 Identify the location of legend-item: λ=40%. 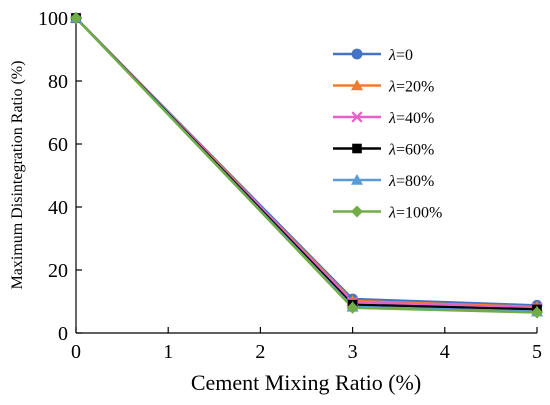
(383, 118).